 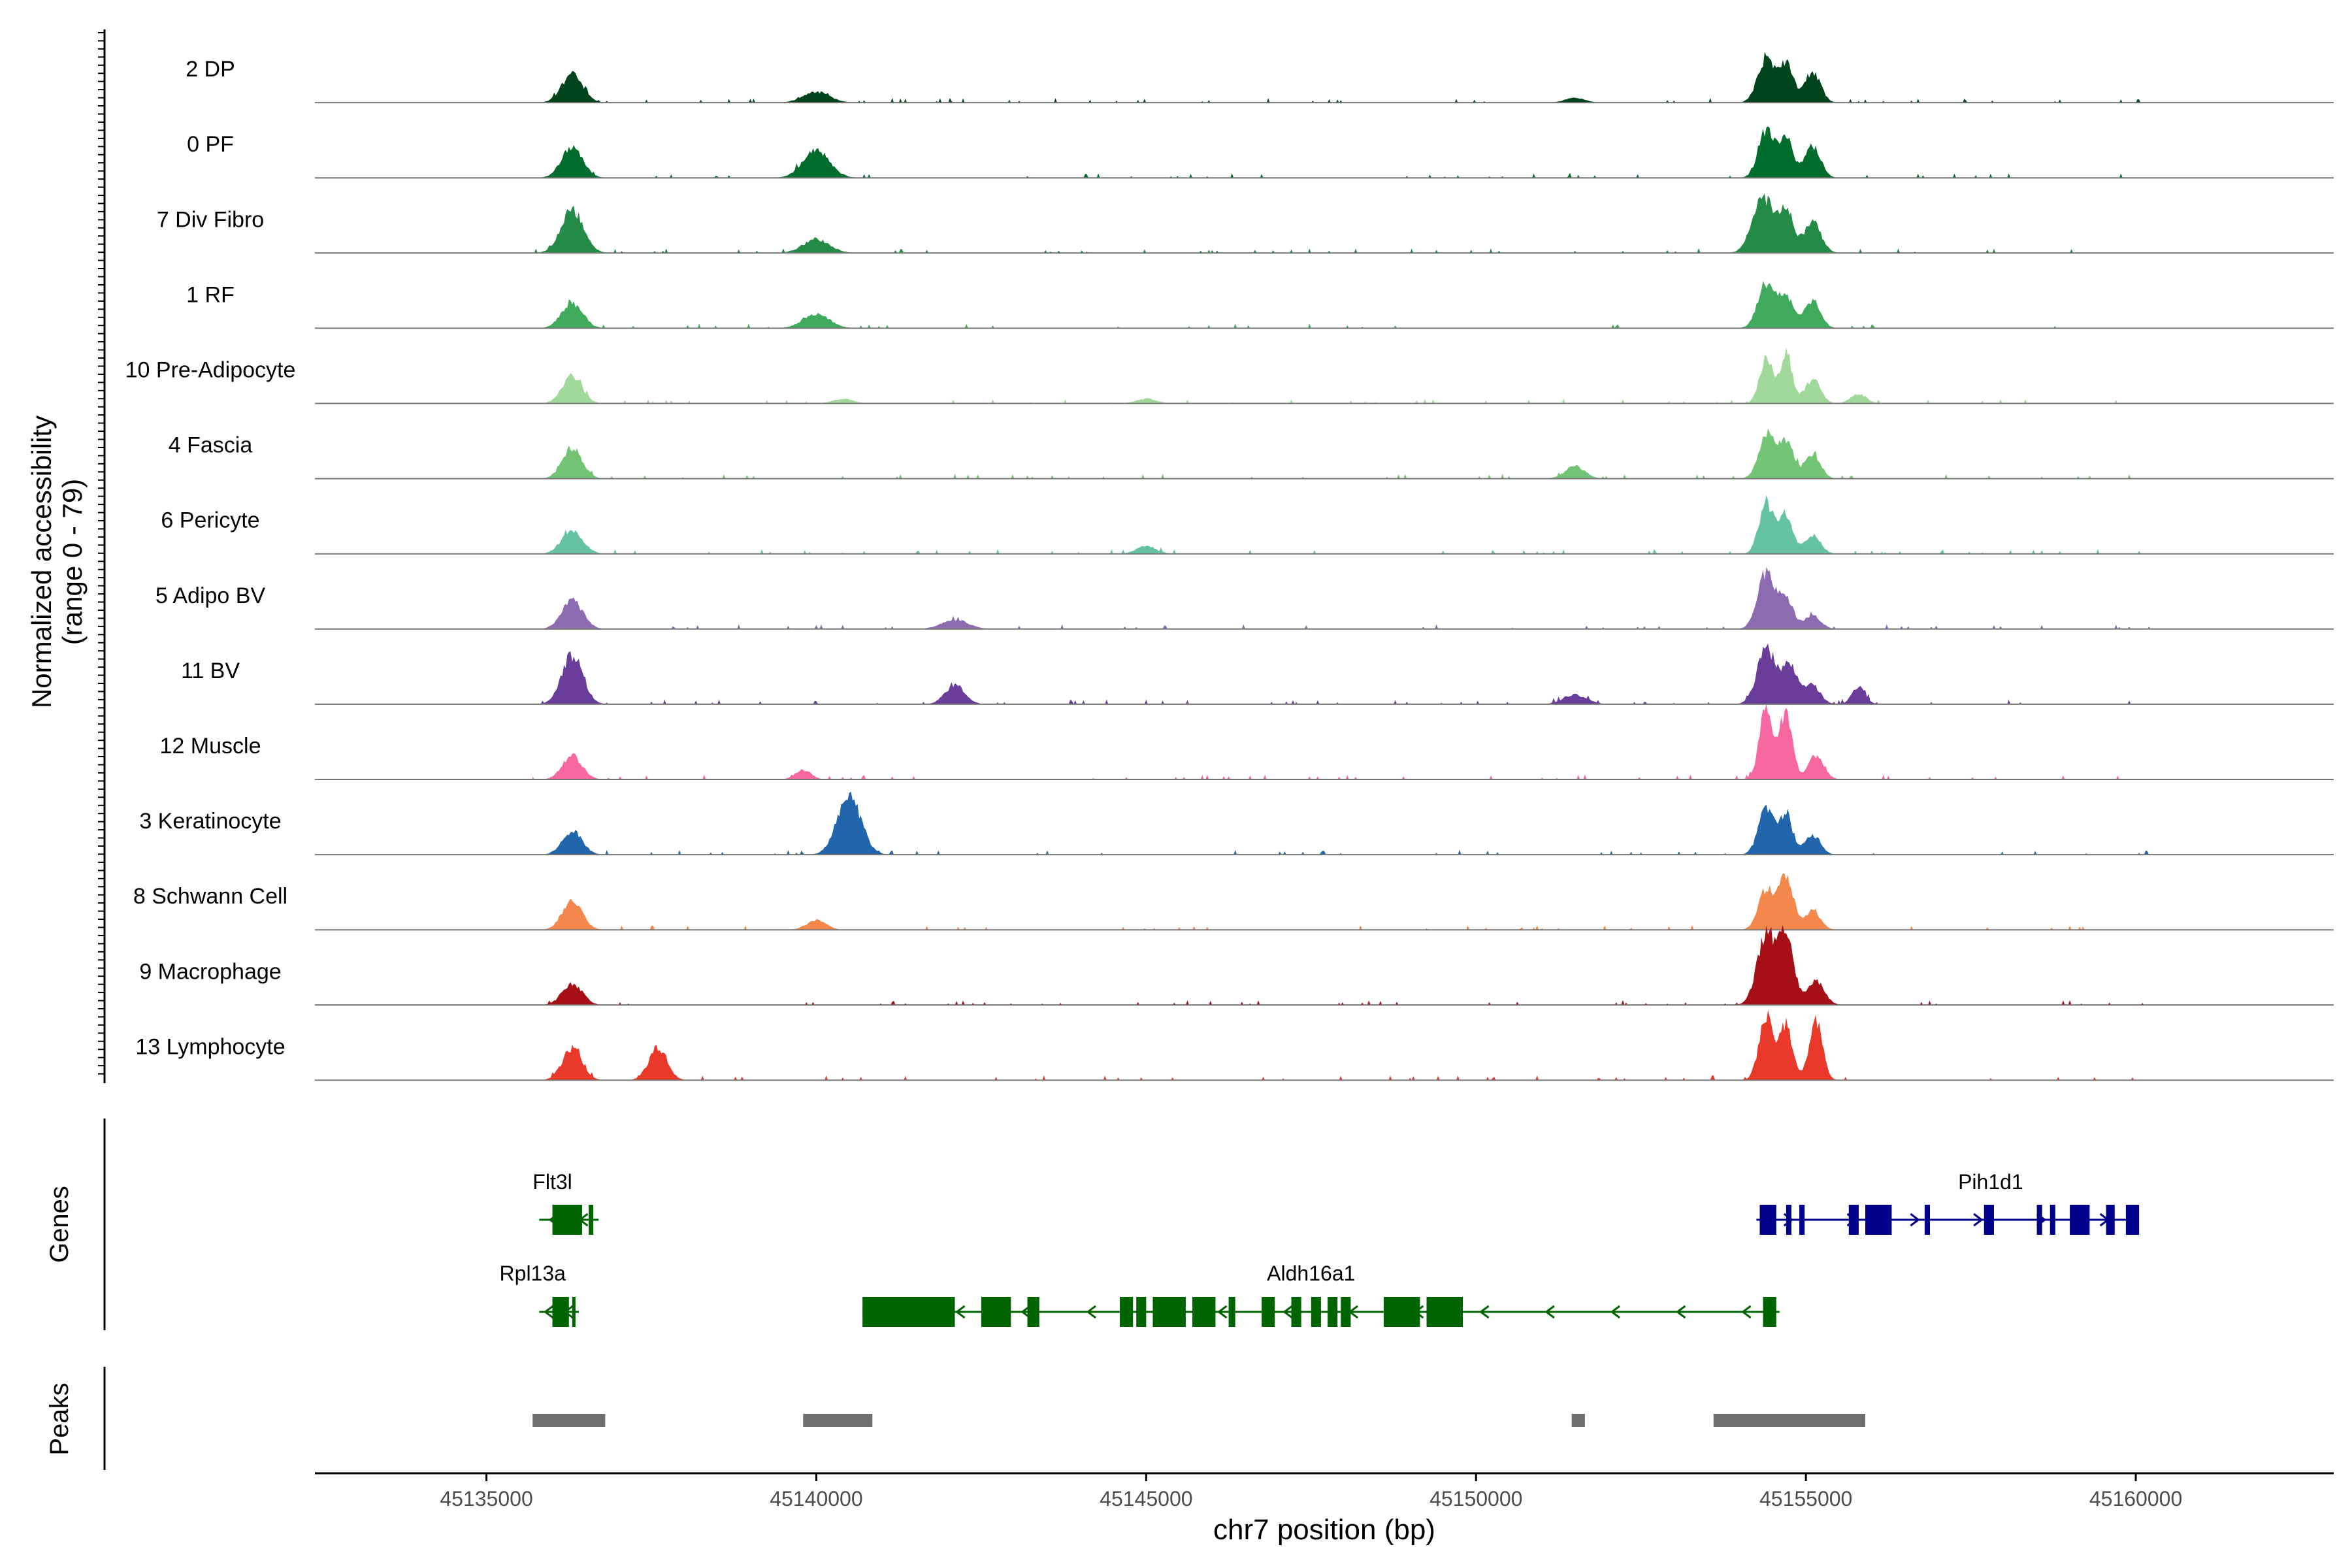 I want to click on track-label: 11 BV, so click(x=210, y=671).